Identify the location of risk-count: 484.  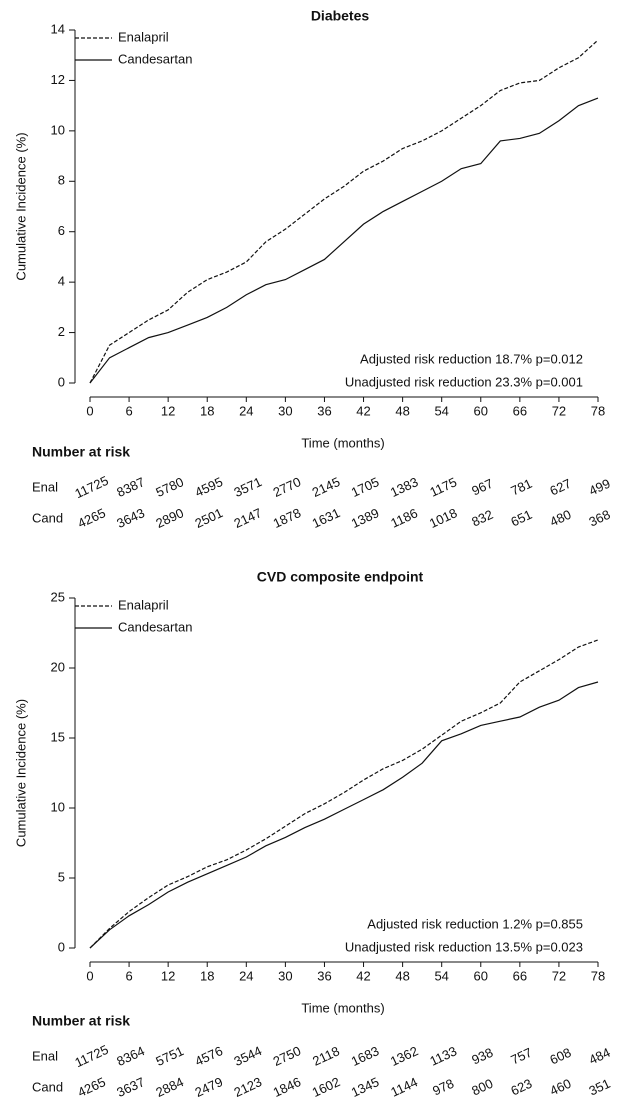
(600, 1056).